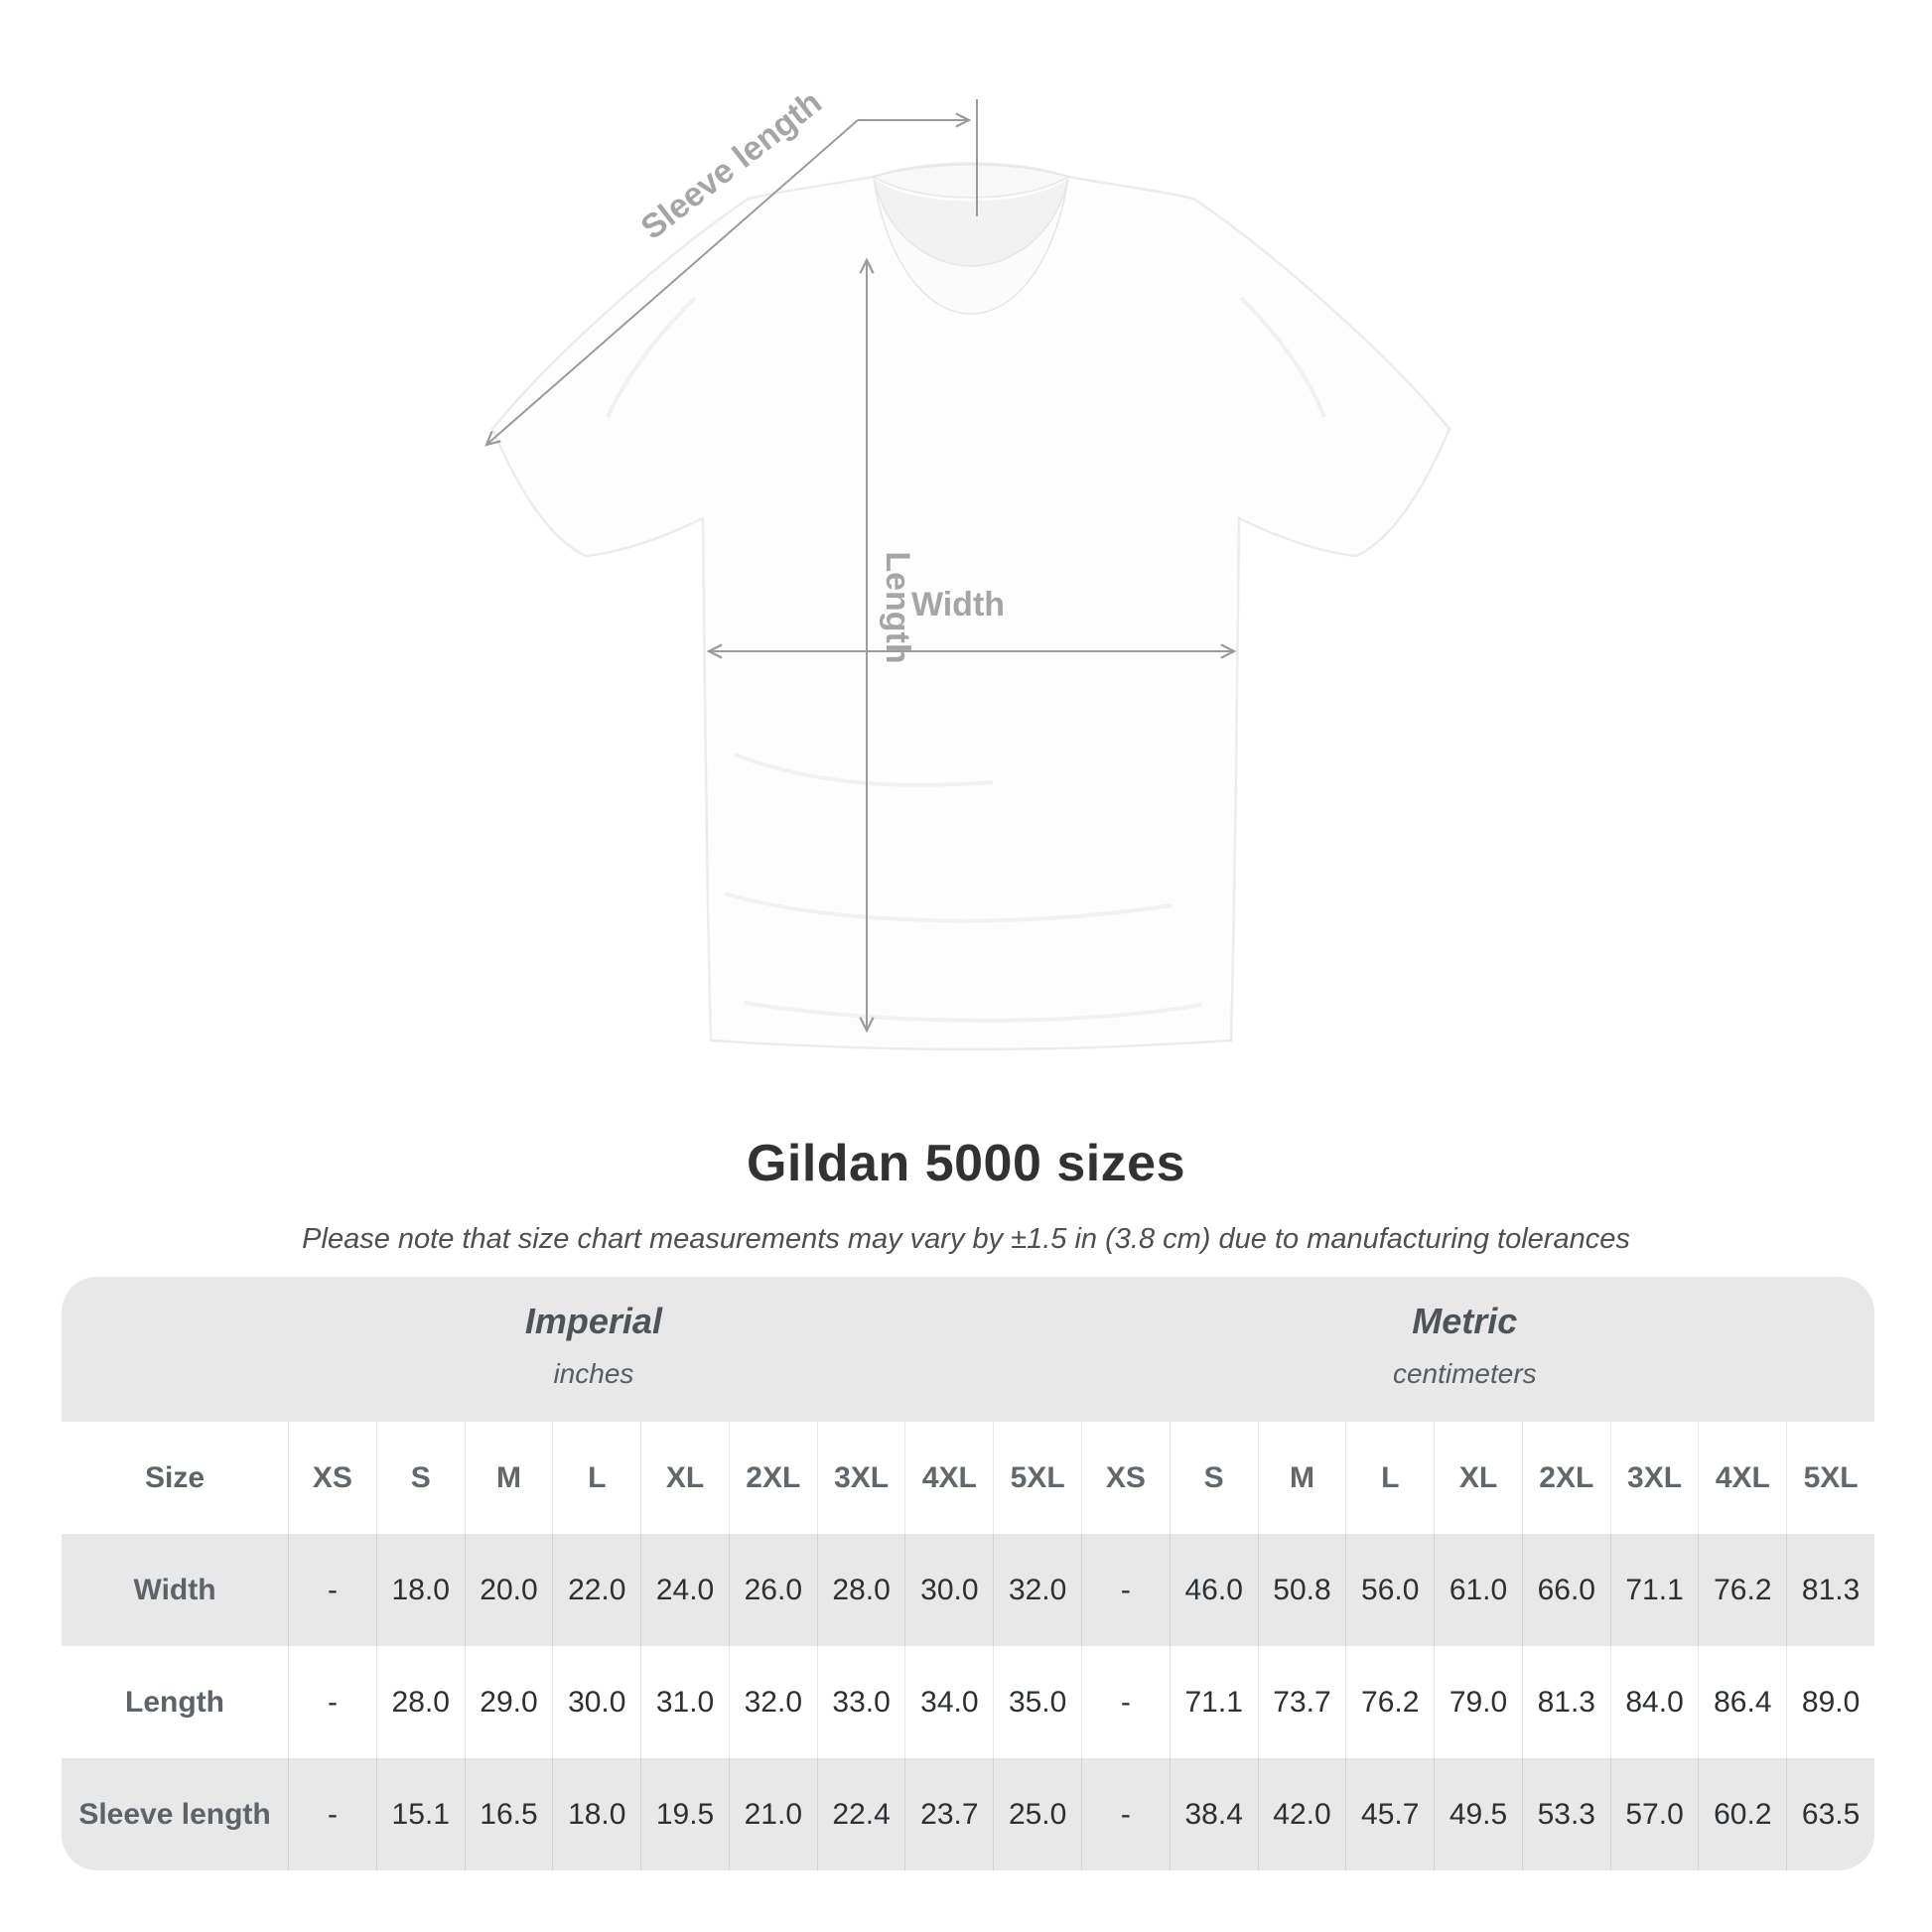 The width and height of the screenshot is (1932, 1932). What do you see at coordinates (508, 1814) in the screenshot?
I see `table-cell-imperial: 16.5` at bounding box center [508, 1814].